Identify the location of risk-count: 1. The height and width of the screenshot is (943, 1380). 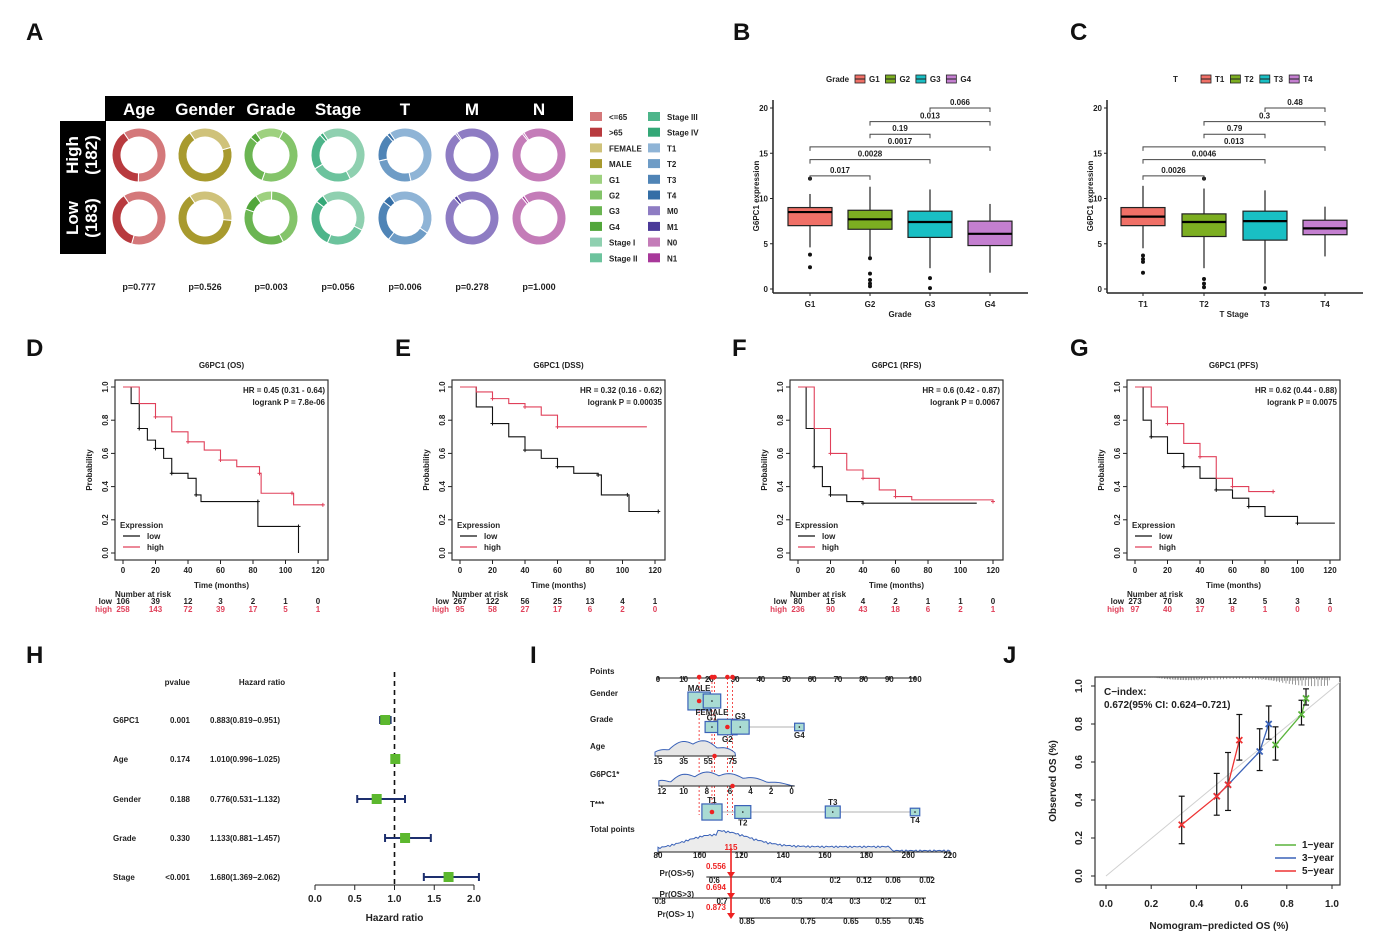
(655, 601).